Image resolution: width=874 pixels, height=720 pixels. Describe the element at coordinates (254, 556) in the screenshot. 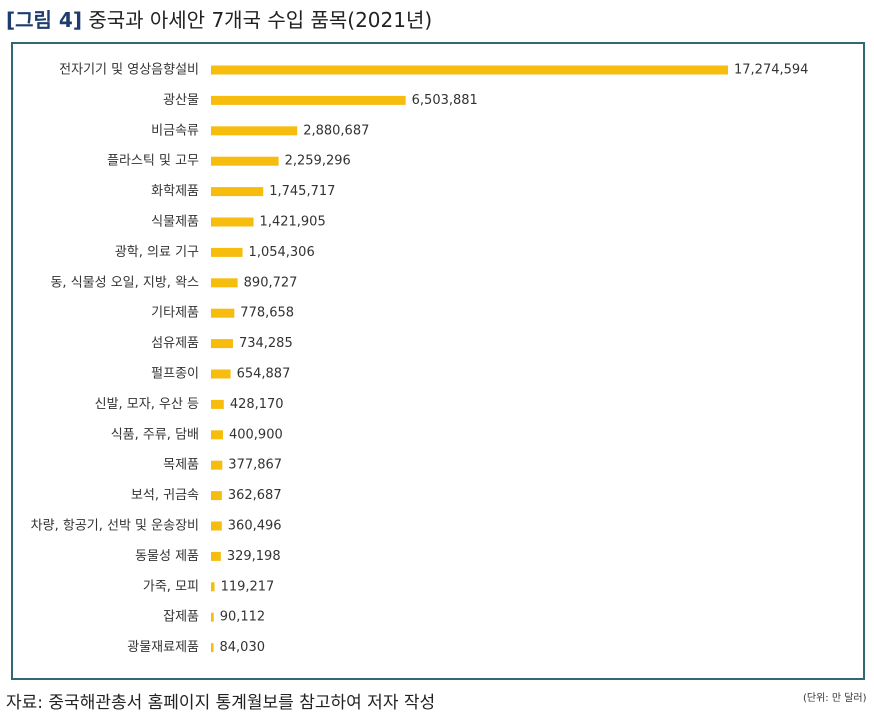

I see `value-label: 329,198` at that location.